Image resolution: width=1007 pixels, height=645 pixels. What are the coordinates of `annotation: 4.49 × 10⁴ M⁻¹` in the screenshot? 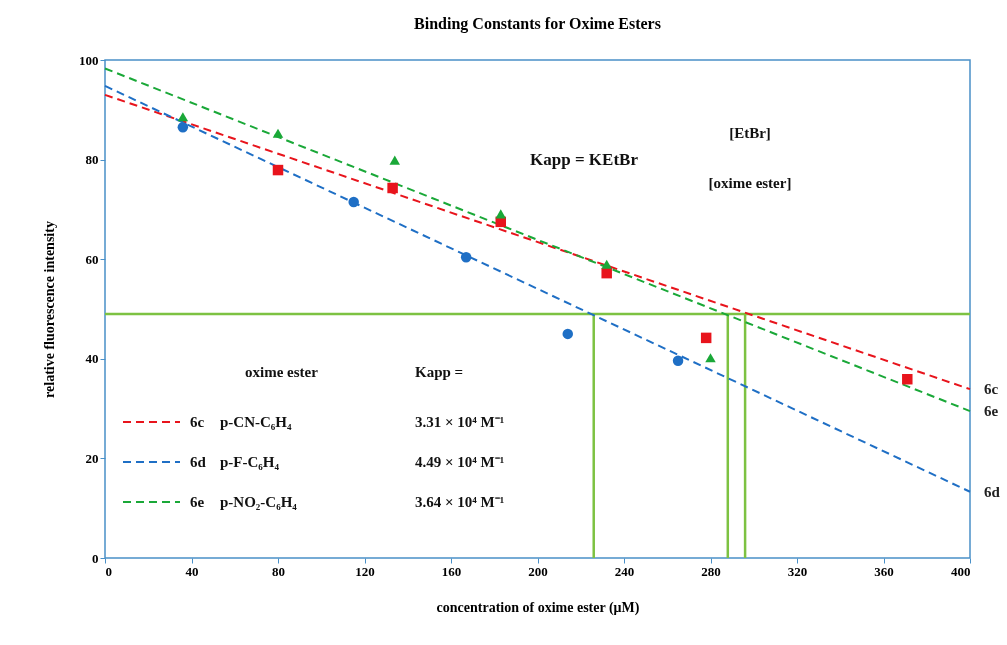 It's located at (460, 462).